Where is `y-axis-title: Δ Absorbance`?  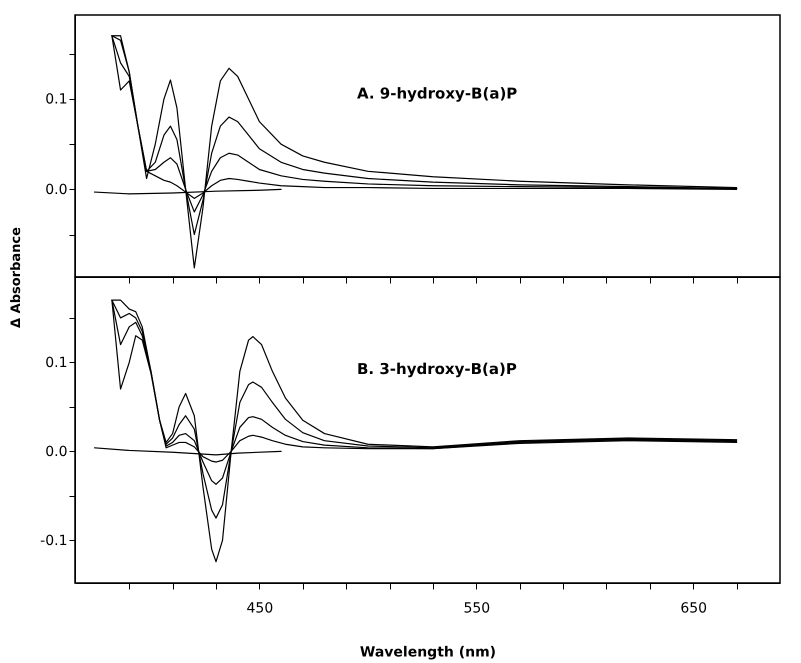
y-axis-title: Δ Absorbance is located at coordinates (16, 277).